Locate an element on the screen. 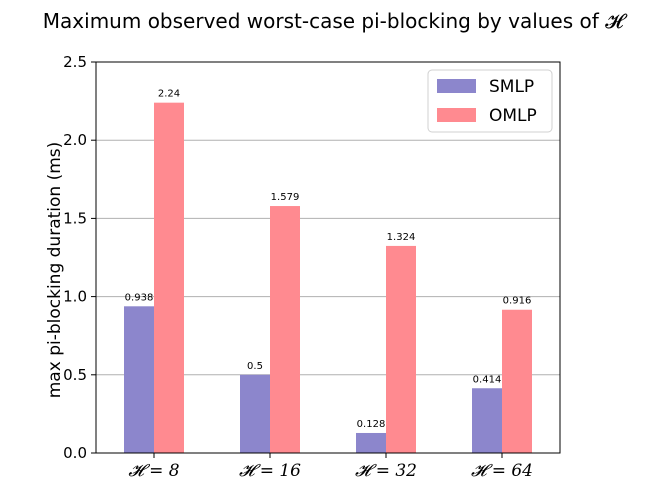 This screenshot has width=666, height=491. y-tick-label: 0.0 is located at coordinates (75, 453).